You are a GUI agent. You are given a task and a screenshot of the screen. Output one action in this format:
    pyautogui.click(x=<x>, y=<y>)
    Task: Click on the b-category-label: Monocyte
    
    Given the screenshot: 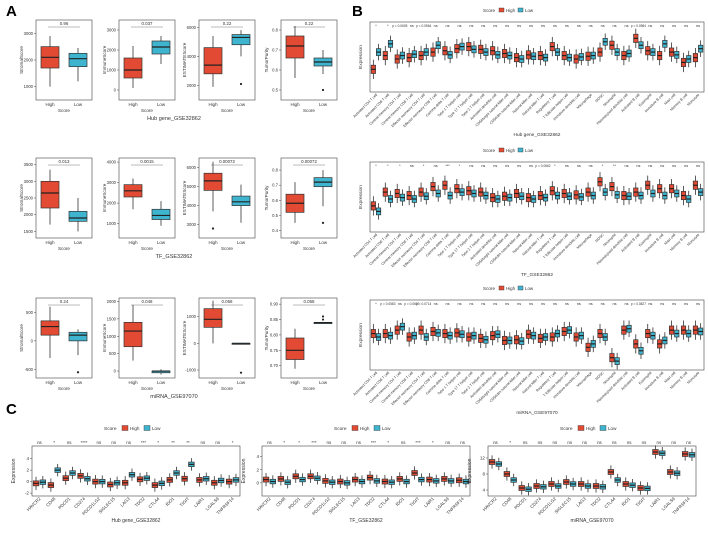 What is the action you would take?
    pyautogui.click(x=693, y=378)
    